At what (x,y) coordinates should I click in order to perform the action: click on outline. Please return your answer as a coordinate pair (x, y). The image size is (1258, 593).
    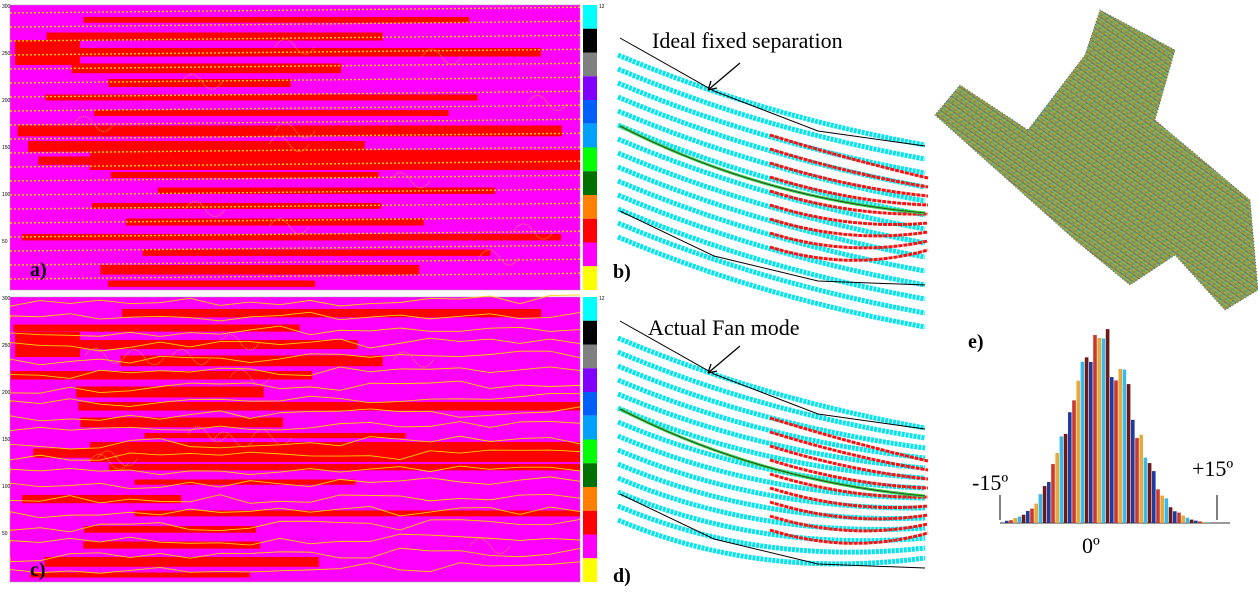
    Looking at the image, I should click on (772, 375).